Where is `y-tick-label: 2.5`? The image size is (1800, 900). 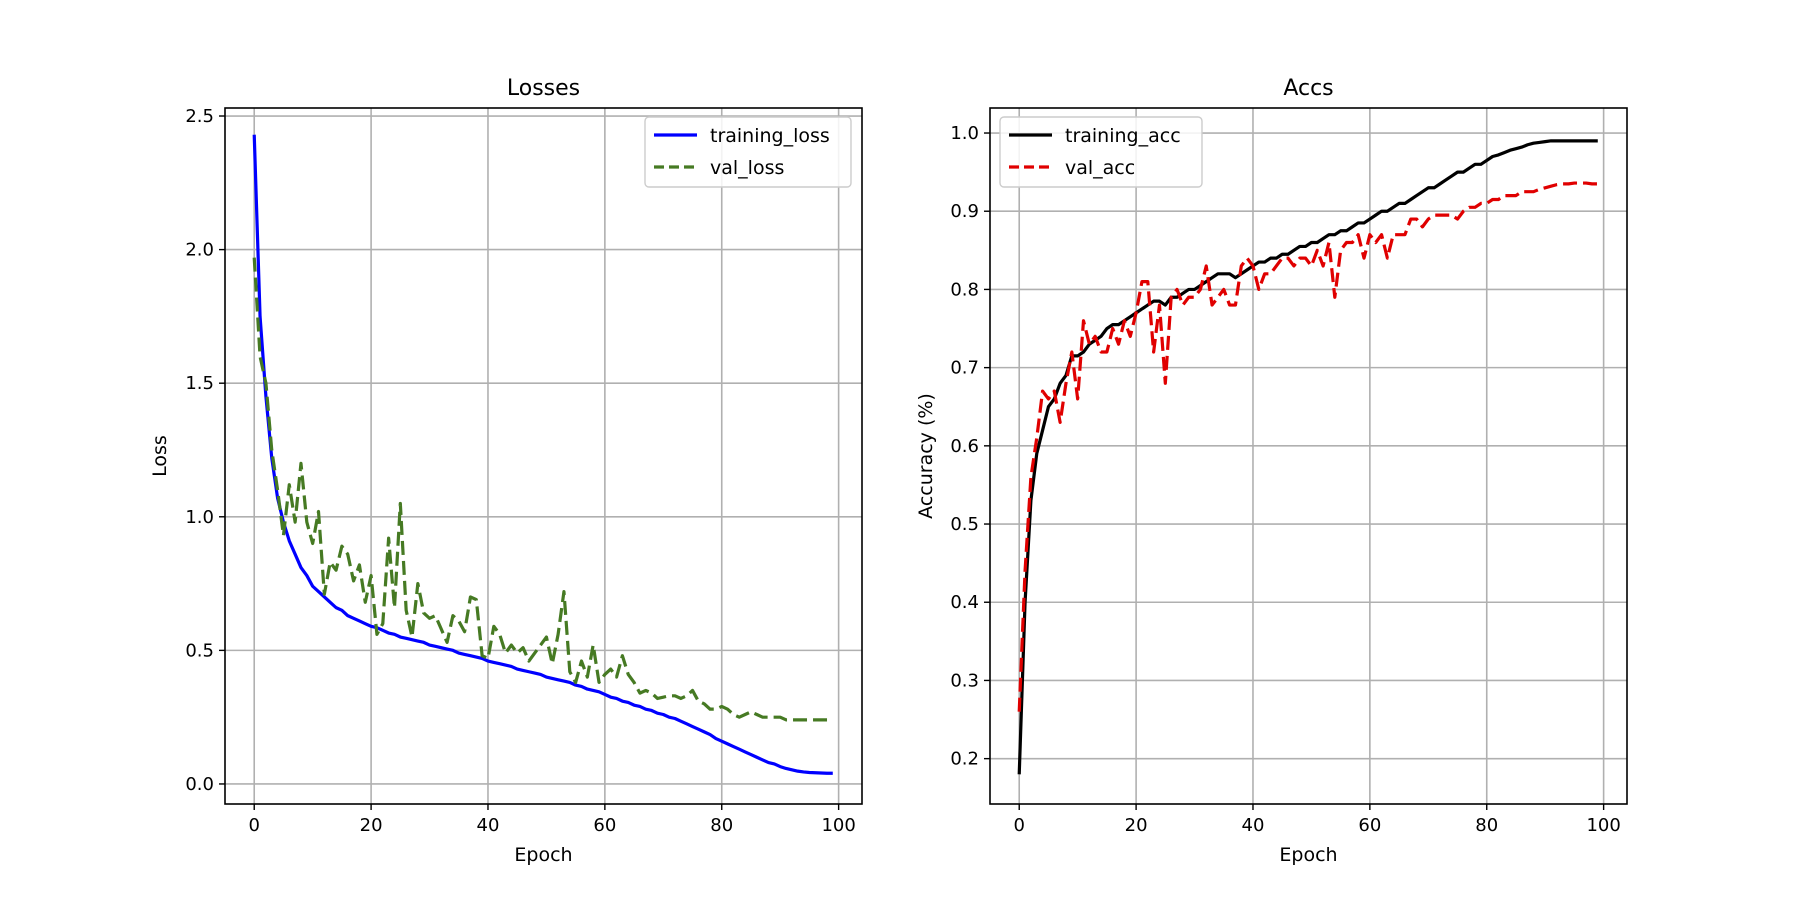 y-tick-label: 2.5 is located at coordinates (199, 116).